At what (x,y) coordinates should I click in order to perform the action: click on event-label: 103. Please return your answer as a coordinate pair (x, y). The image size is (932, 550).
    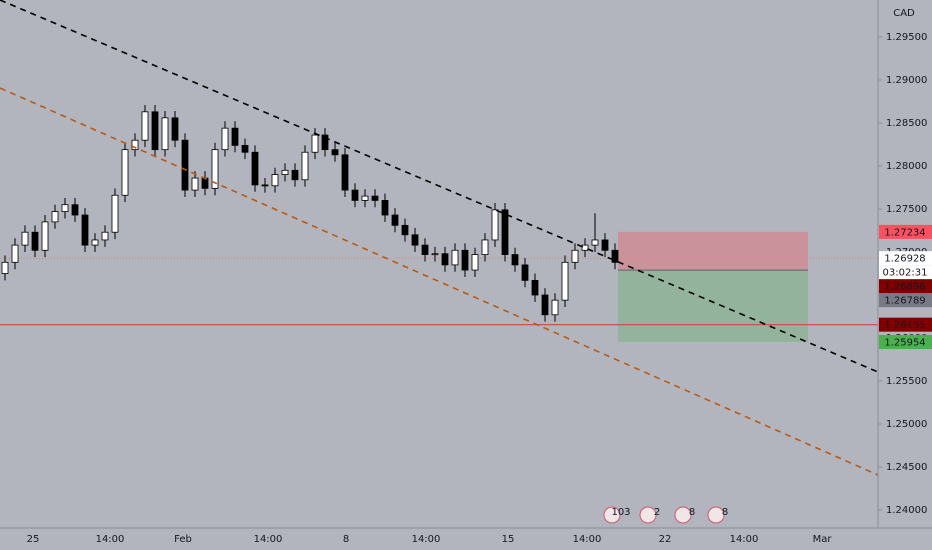
    Looking at the image, I should click on (620, 512).